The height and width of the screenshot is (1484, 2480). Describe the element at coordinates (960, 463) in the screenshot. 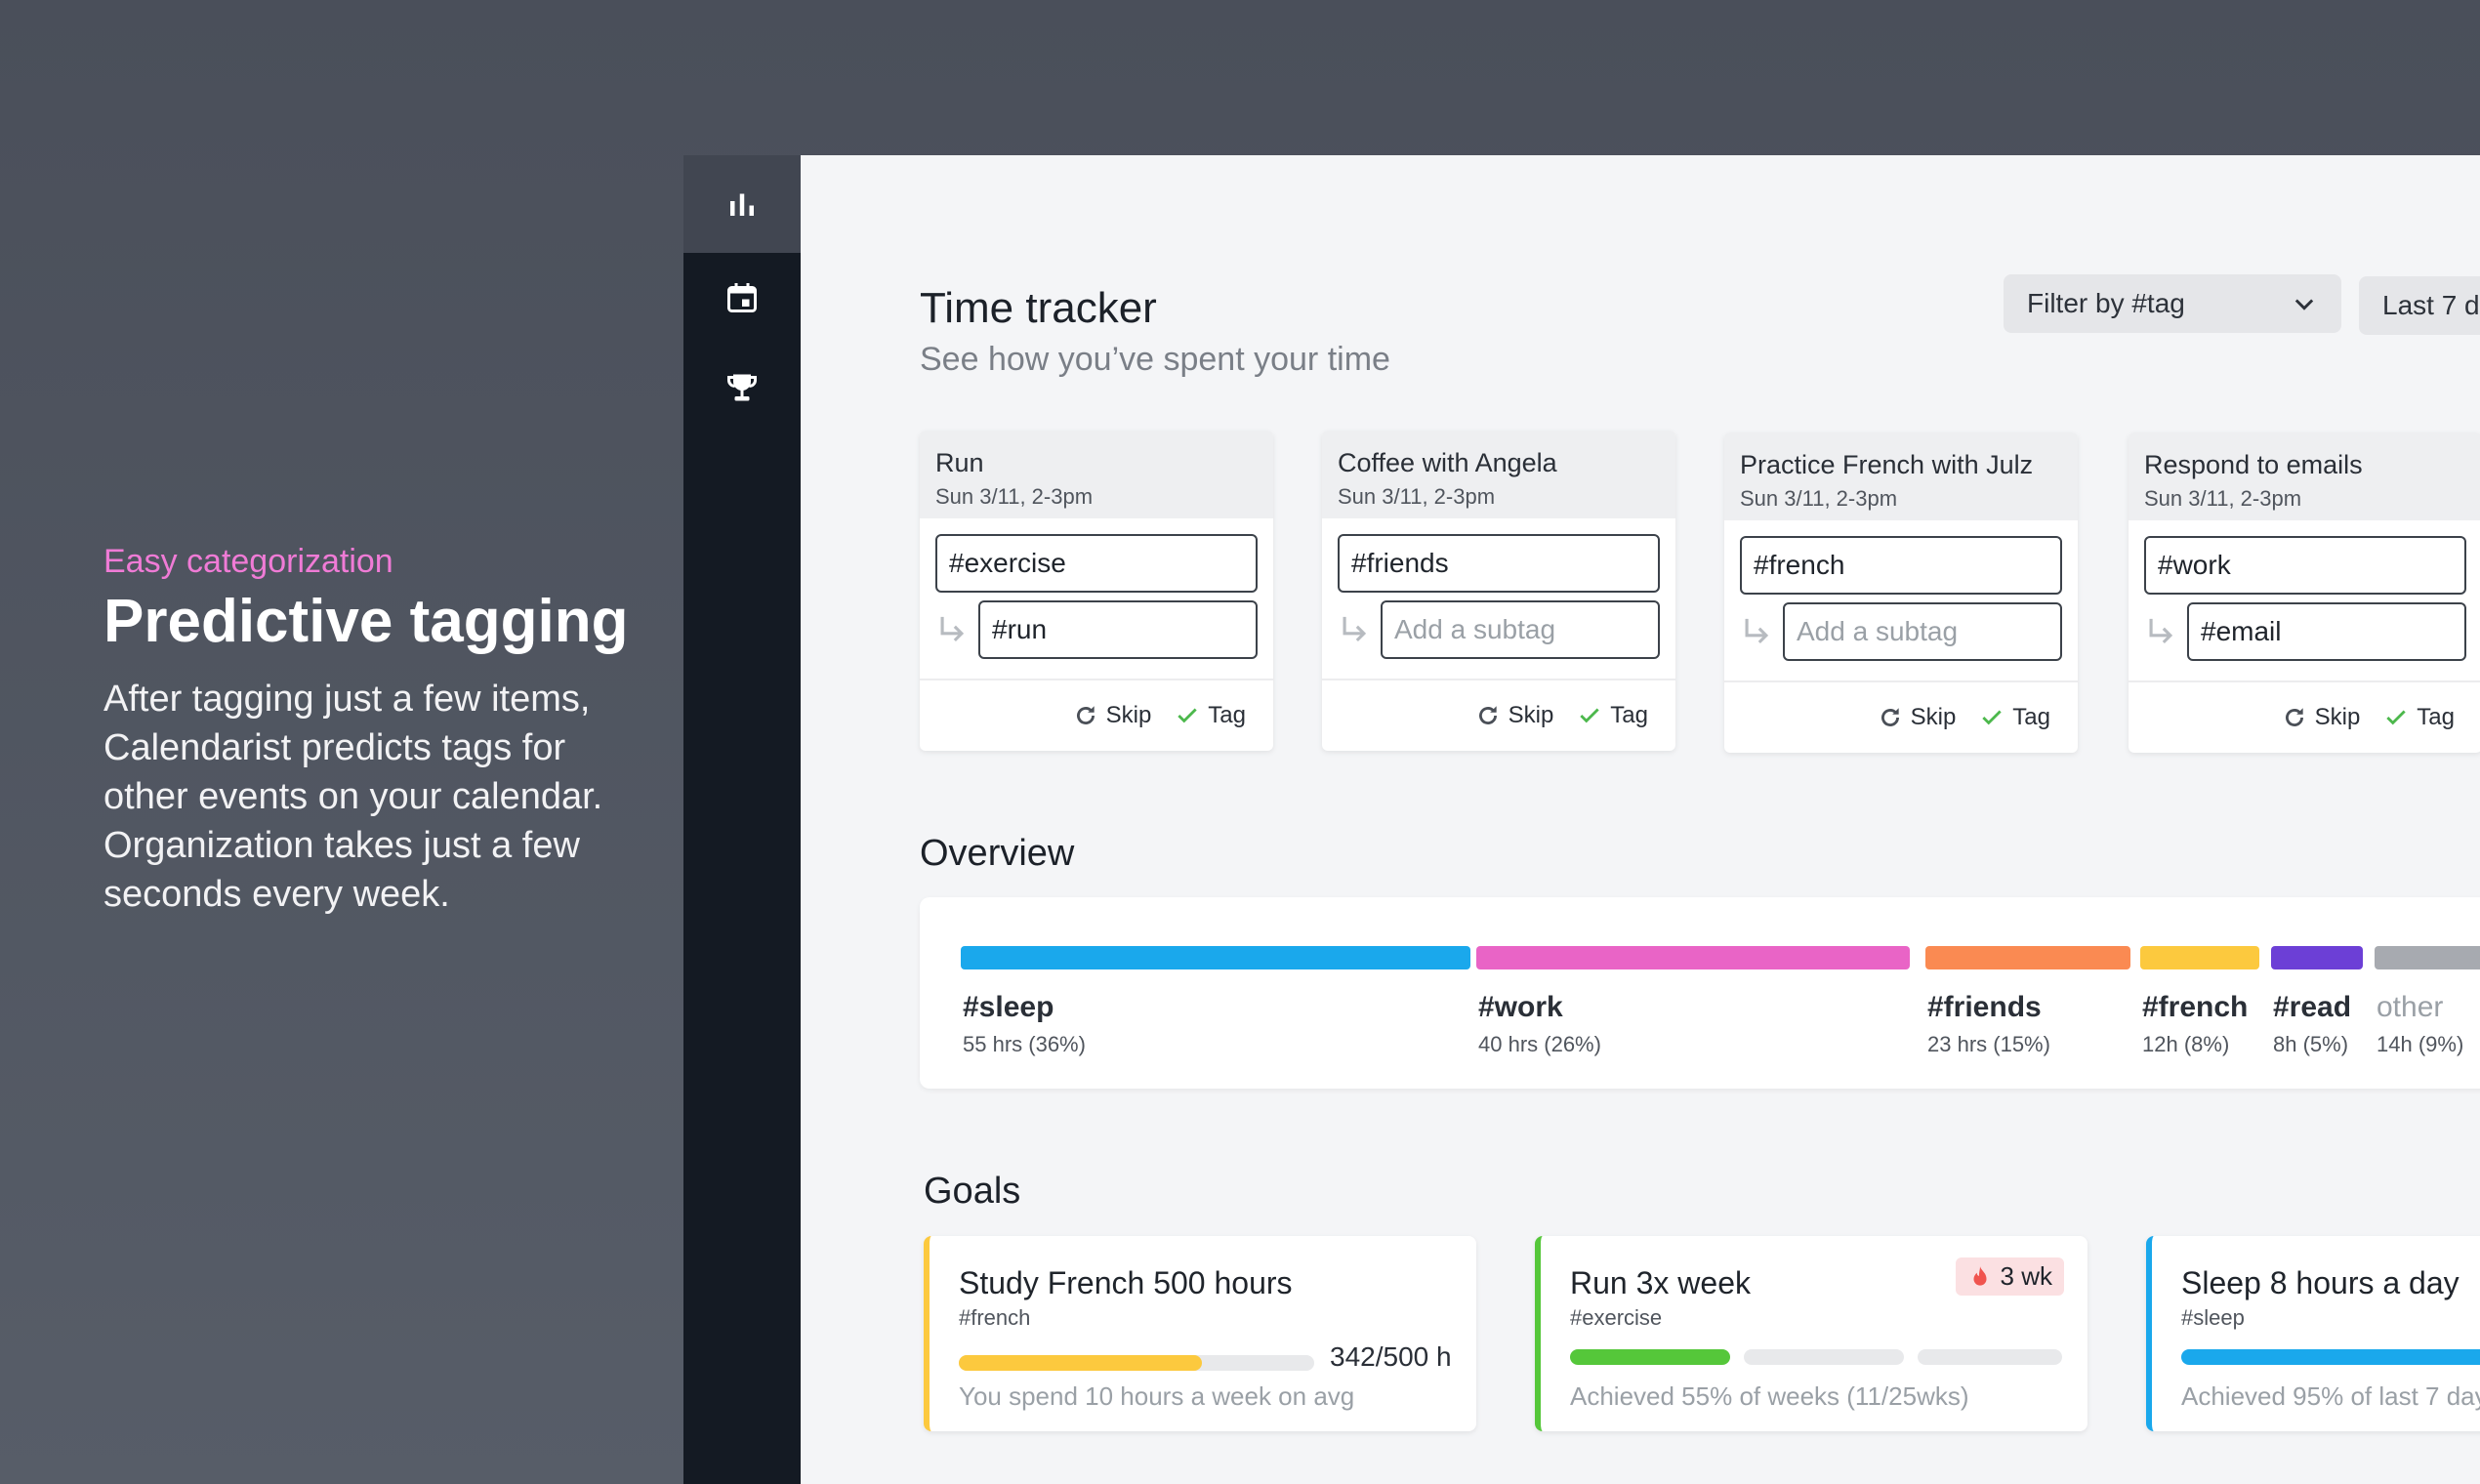

I see `event-name: Run` at that location.